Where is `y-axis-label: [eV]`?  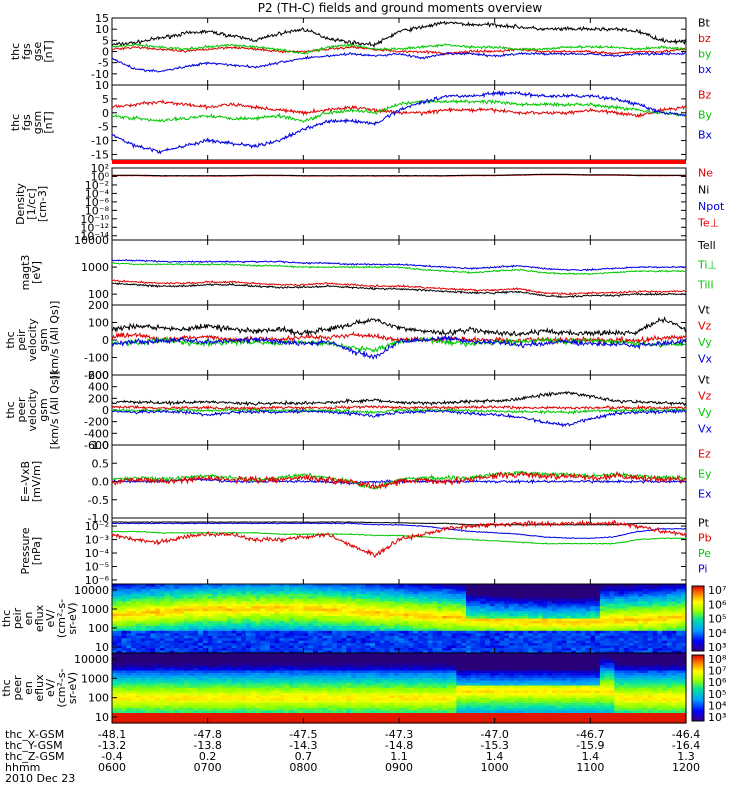 y-axis-label: [eV] is located at coordinates (36, 272).